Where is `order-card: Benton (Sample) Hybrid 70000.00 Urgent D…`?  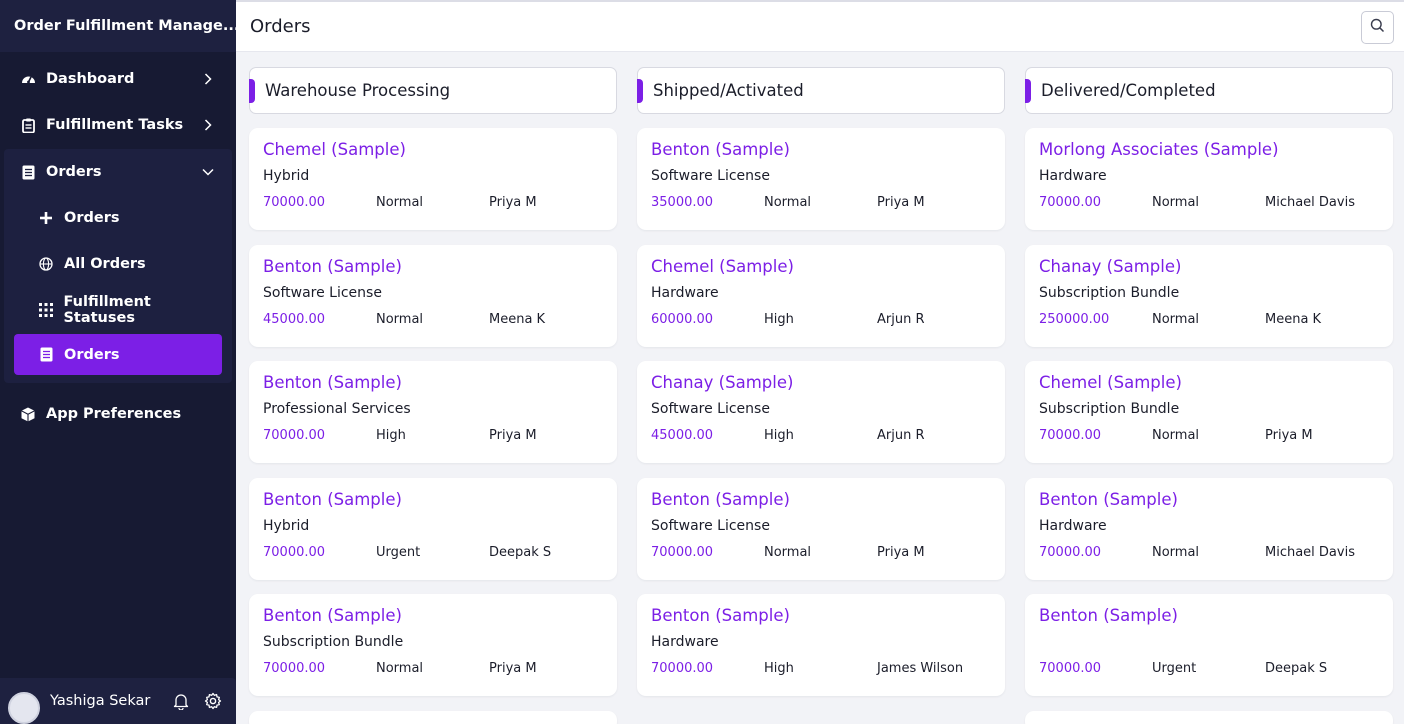
order-card: Benton (Sample) Hybrid 70000.00 Urgent D… is located at coordinates (433, 528).